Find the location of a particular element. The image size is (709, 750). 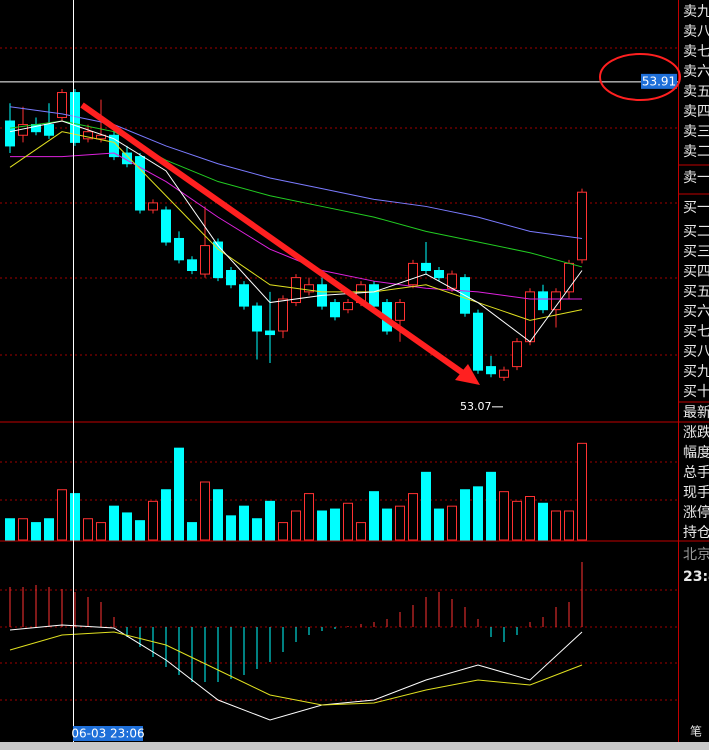

side-label: 卖一 is located at coordinates (696, 178).